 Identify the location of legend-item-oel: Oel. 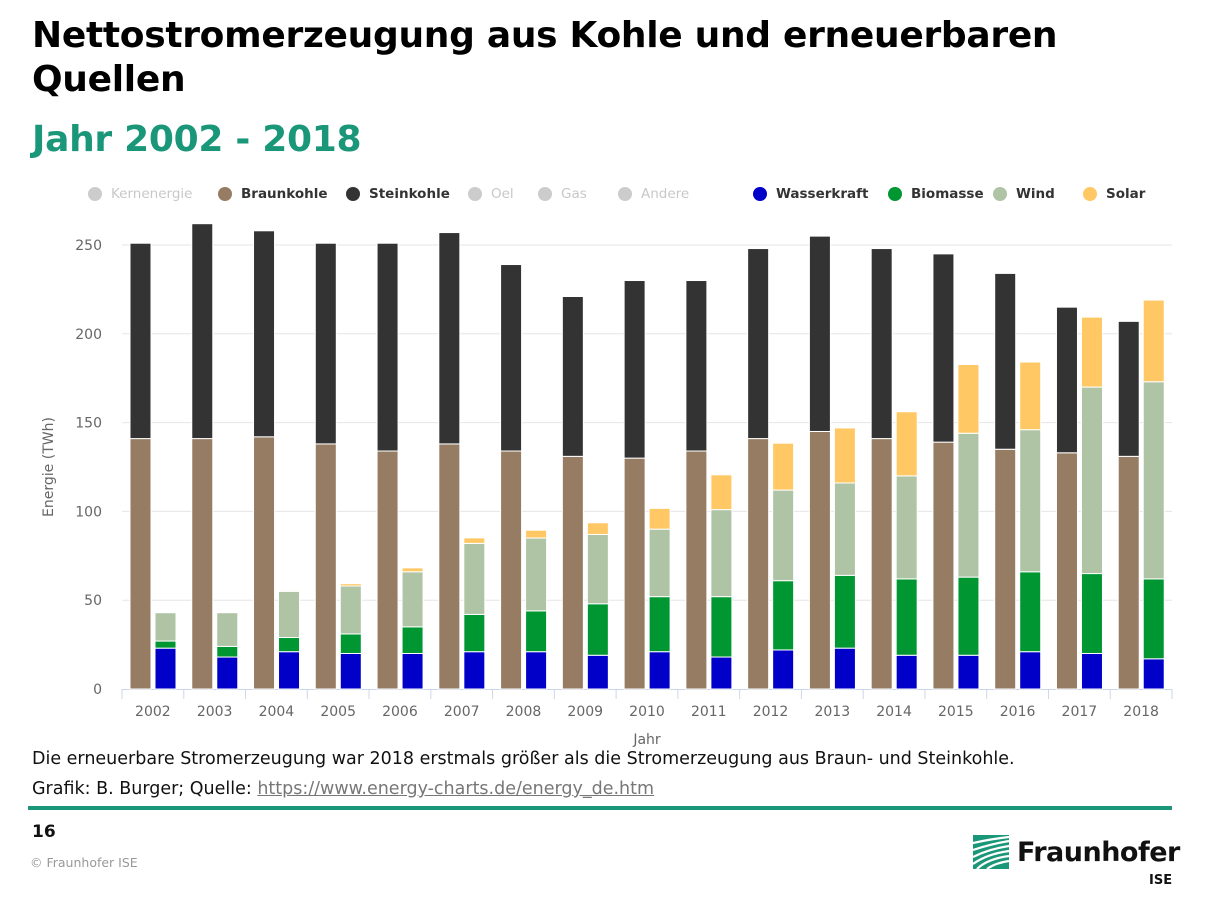
(491, 194).